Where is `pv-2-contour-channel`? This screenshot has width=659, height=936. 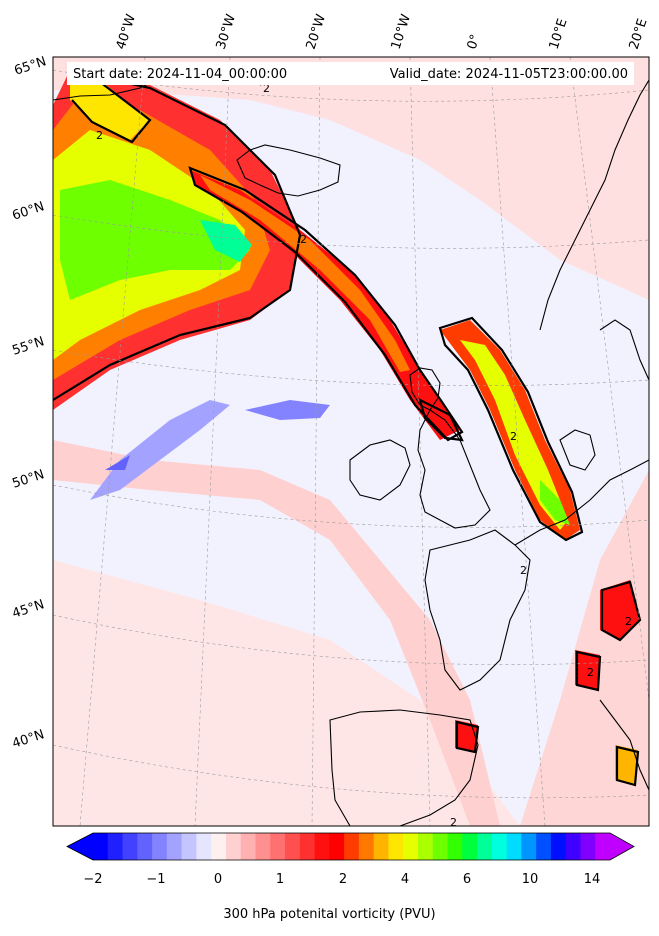
pv-2-contour-channel is located at coordinates (441, 419).